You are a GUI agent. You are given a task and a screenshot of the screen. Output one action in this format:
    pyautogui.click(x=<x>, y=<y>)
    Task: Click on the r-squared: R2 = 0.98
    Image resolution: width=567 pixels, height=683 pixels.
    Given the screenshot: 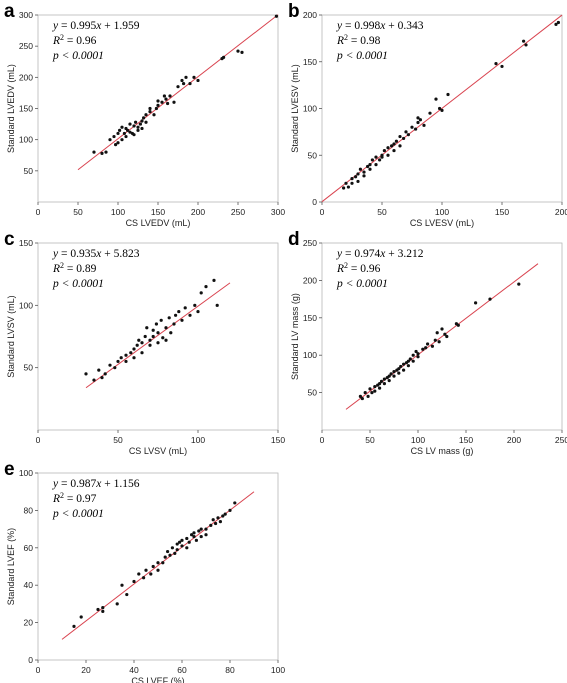 What is the action you would take?
    pyautogui.click(x=358, y=40)
    